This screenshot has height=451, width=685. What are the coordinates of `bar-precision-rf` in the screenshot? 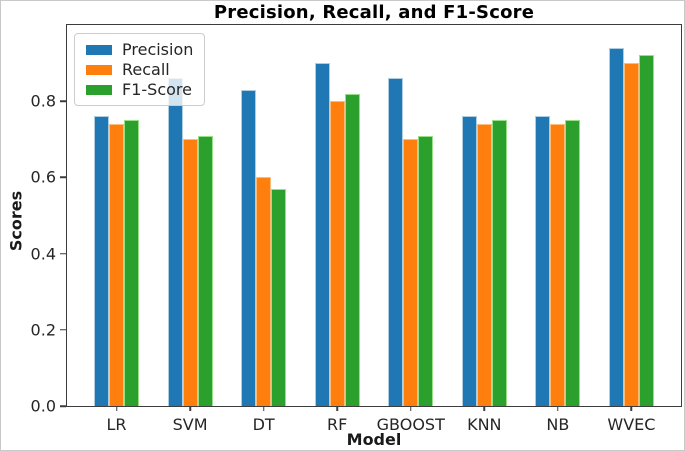 It's located at (322, 234).